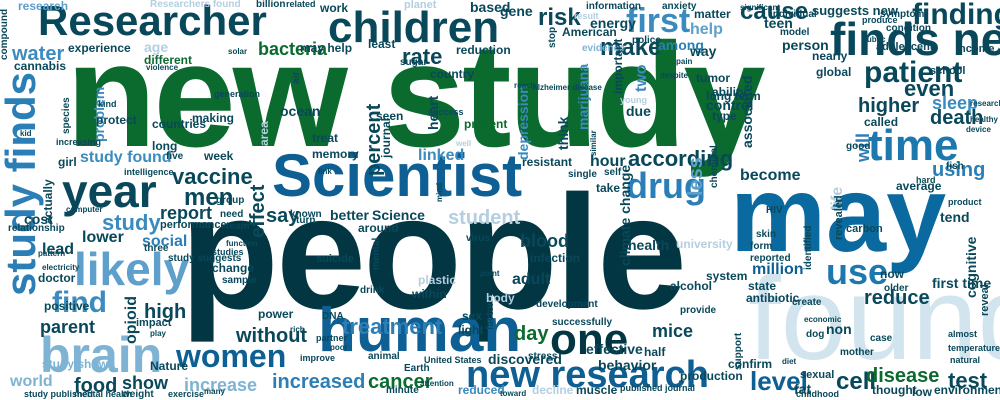 The image size is (1000, 400). I want to click on word: generation, so click(237, 94).